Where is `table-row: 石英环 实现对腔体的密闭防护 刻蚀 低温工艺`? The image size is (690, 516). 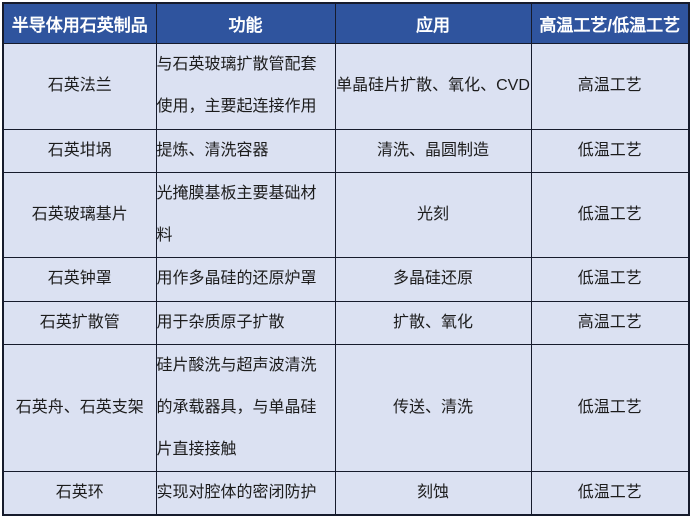 table-row: 石英环 实现对腔体的密闭防护 刻蚀 低温工艺 is located at coordinates (346, 492).